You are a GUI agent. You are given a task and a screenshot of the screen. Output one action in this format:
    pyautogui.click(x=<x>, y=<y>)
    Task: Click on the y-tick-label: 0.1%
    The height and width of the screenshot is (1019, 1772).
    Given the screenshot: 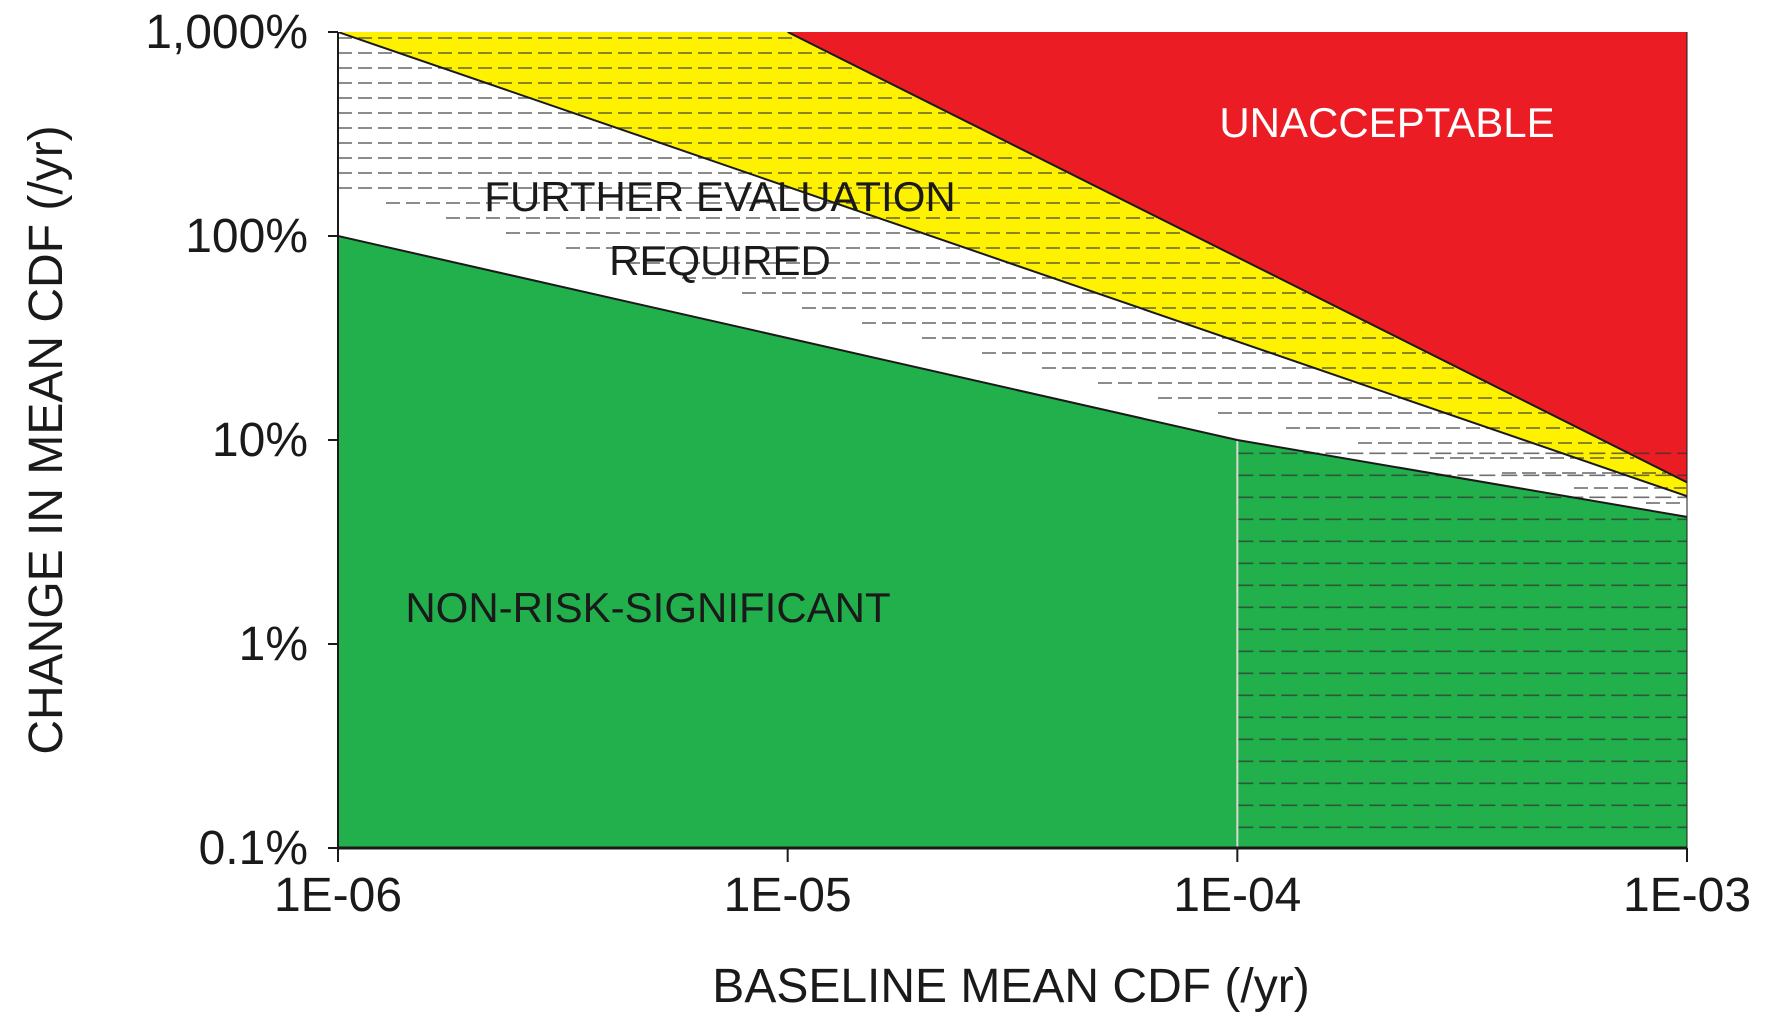 What is the action you would take?
    pyautogui.click(x=253, y=848)
    